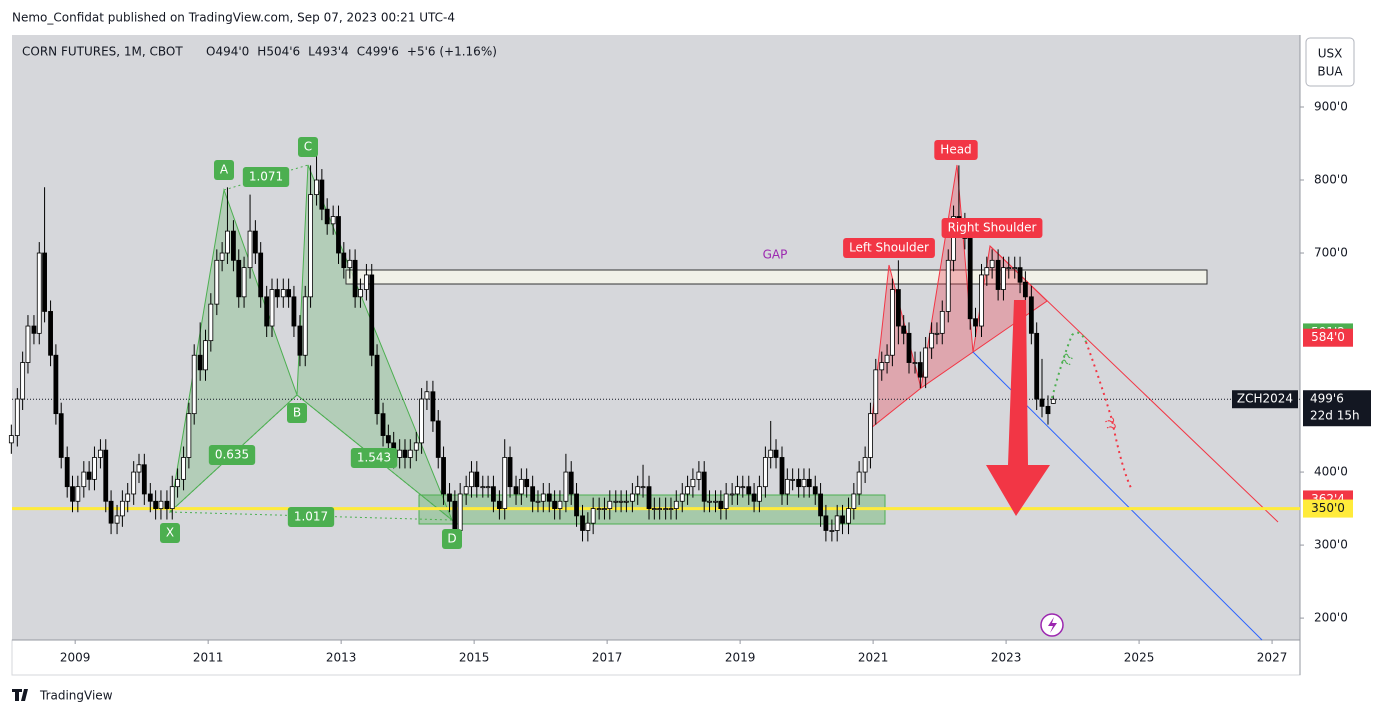  What do you see at coordinates (1052, 625) in the screenshot?
I see `alert-icon-bolt` at bounding box center [1052, 625].